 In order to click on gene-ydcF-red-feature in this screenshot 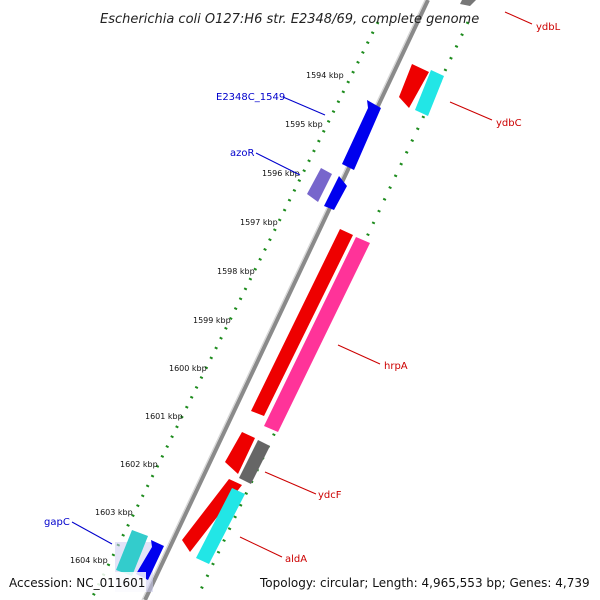, I will do `click(240, 453)`.